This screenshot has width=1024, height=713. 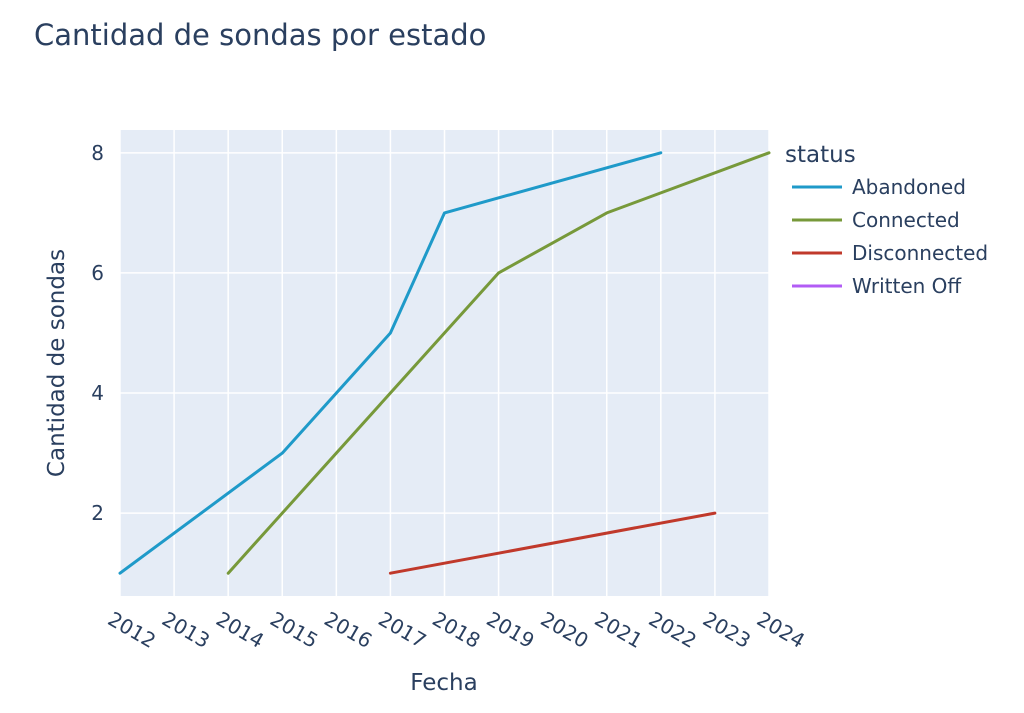 I want to click on legend-title: status, so click(x=820, y=155).